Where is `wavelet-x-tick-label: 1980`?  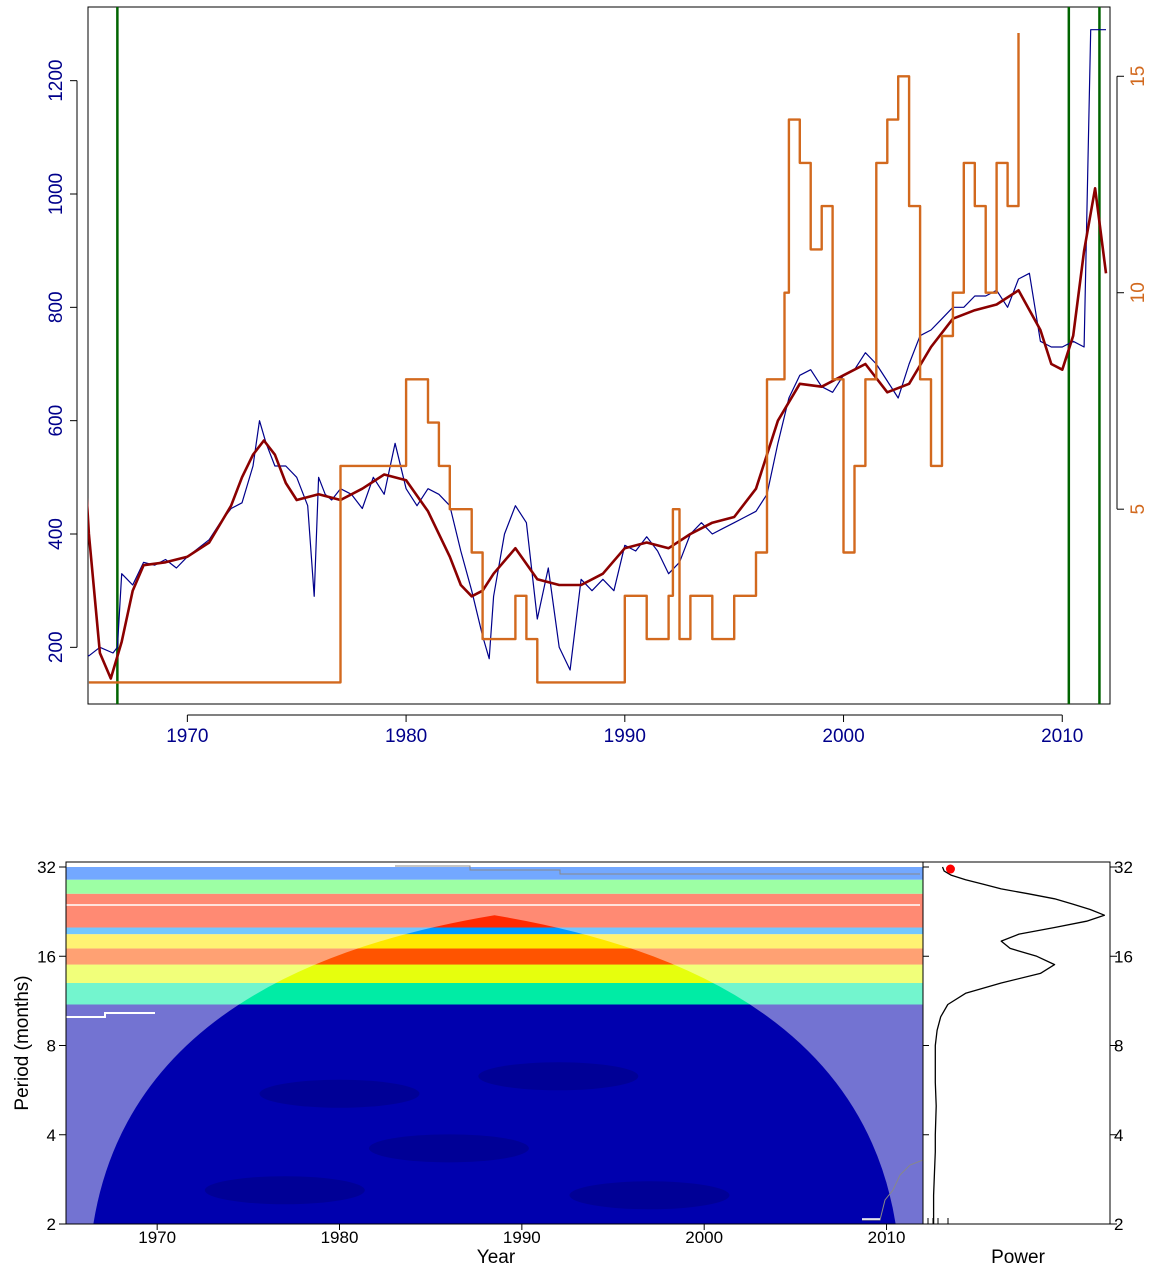 wavelet-x-tick-label: 1980 is located at coordinates (340, 1237).